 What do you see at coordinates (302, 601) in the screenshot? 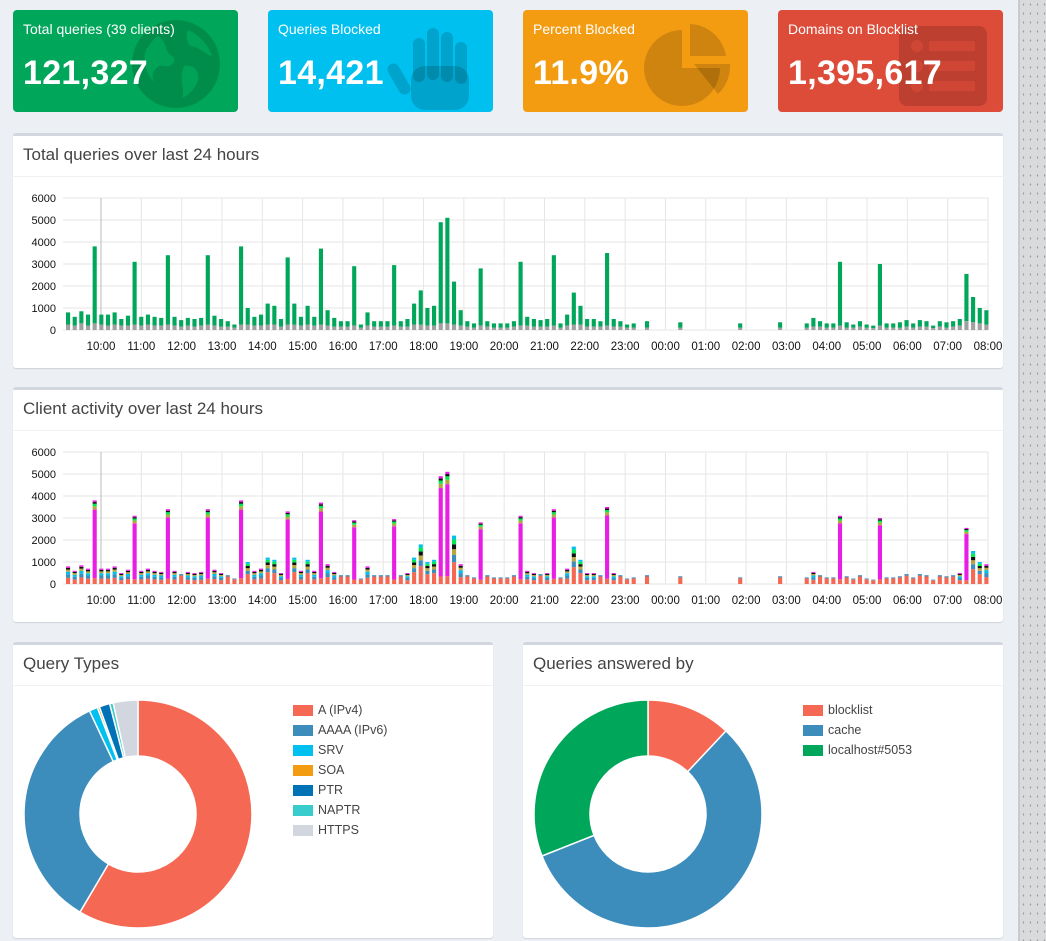
I see `x-tick-label: 15:00` at bounding box center [302, 601].